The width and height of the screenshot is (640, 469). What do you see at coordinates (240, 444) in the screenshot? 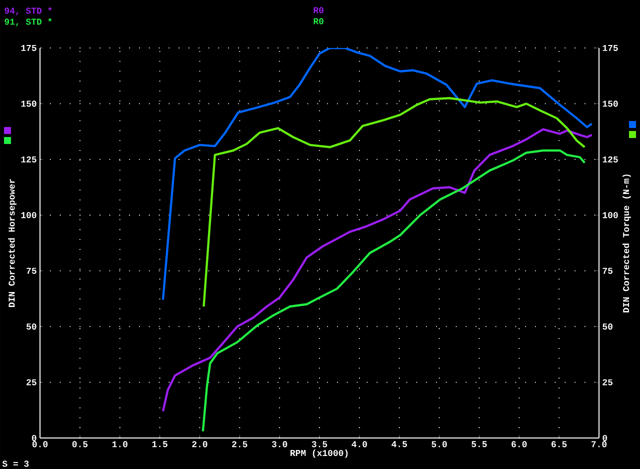
I see `x-tick-label: 2.5` at bounding box center [240, 444].